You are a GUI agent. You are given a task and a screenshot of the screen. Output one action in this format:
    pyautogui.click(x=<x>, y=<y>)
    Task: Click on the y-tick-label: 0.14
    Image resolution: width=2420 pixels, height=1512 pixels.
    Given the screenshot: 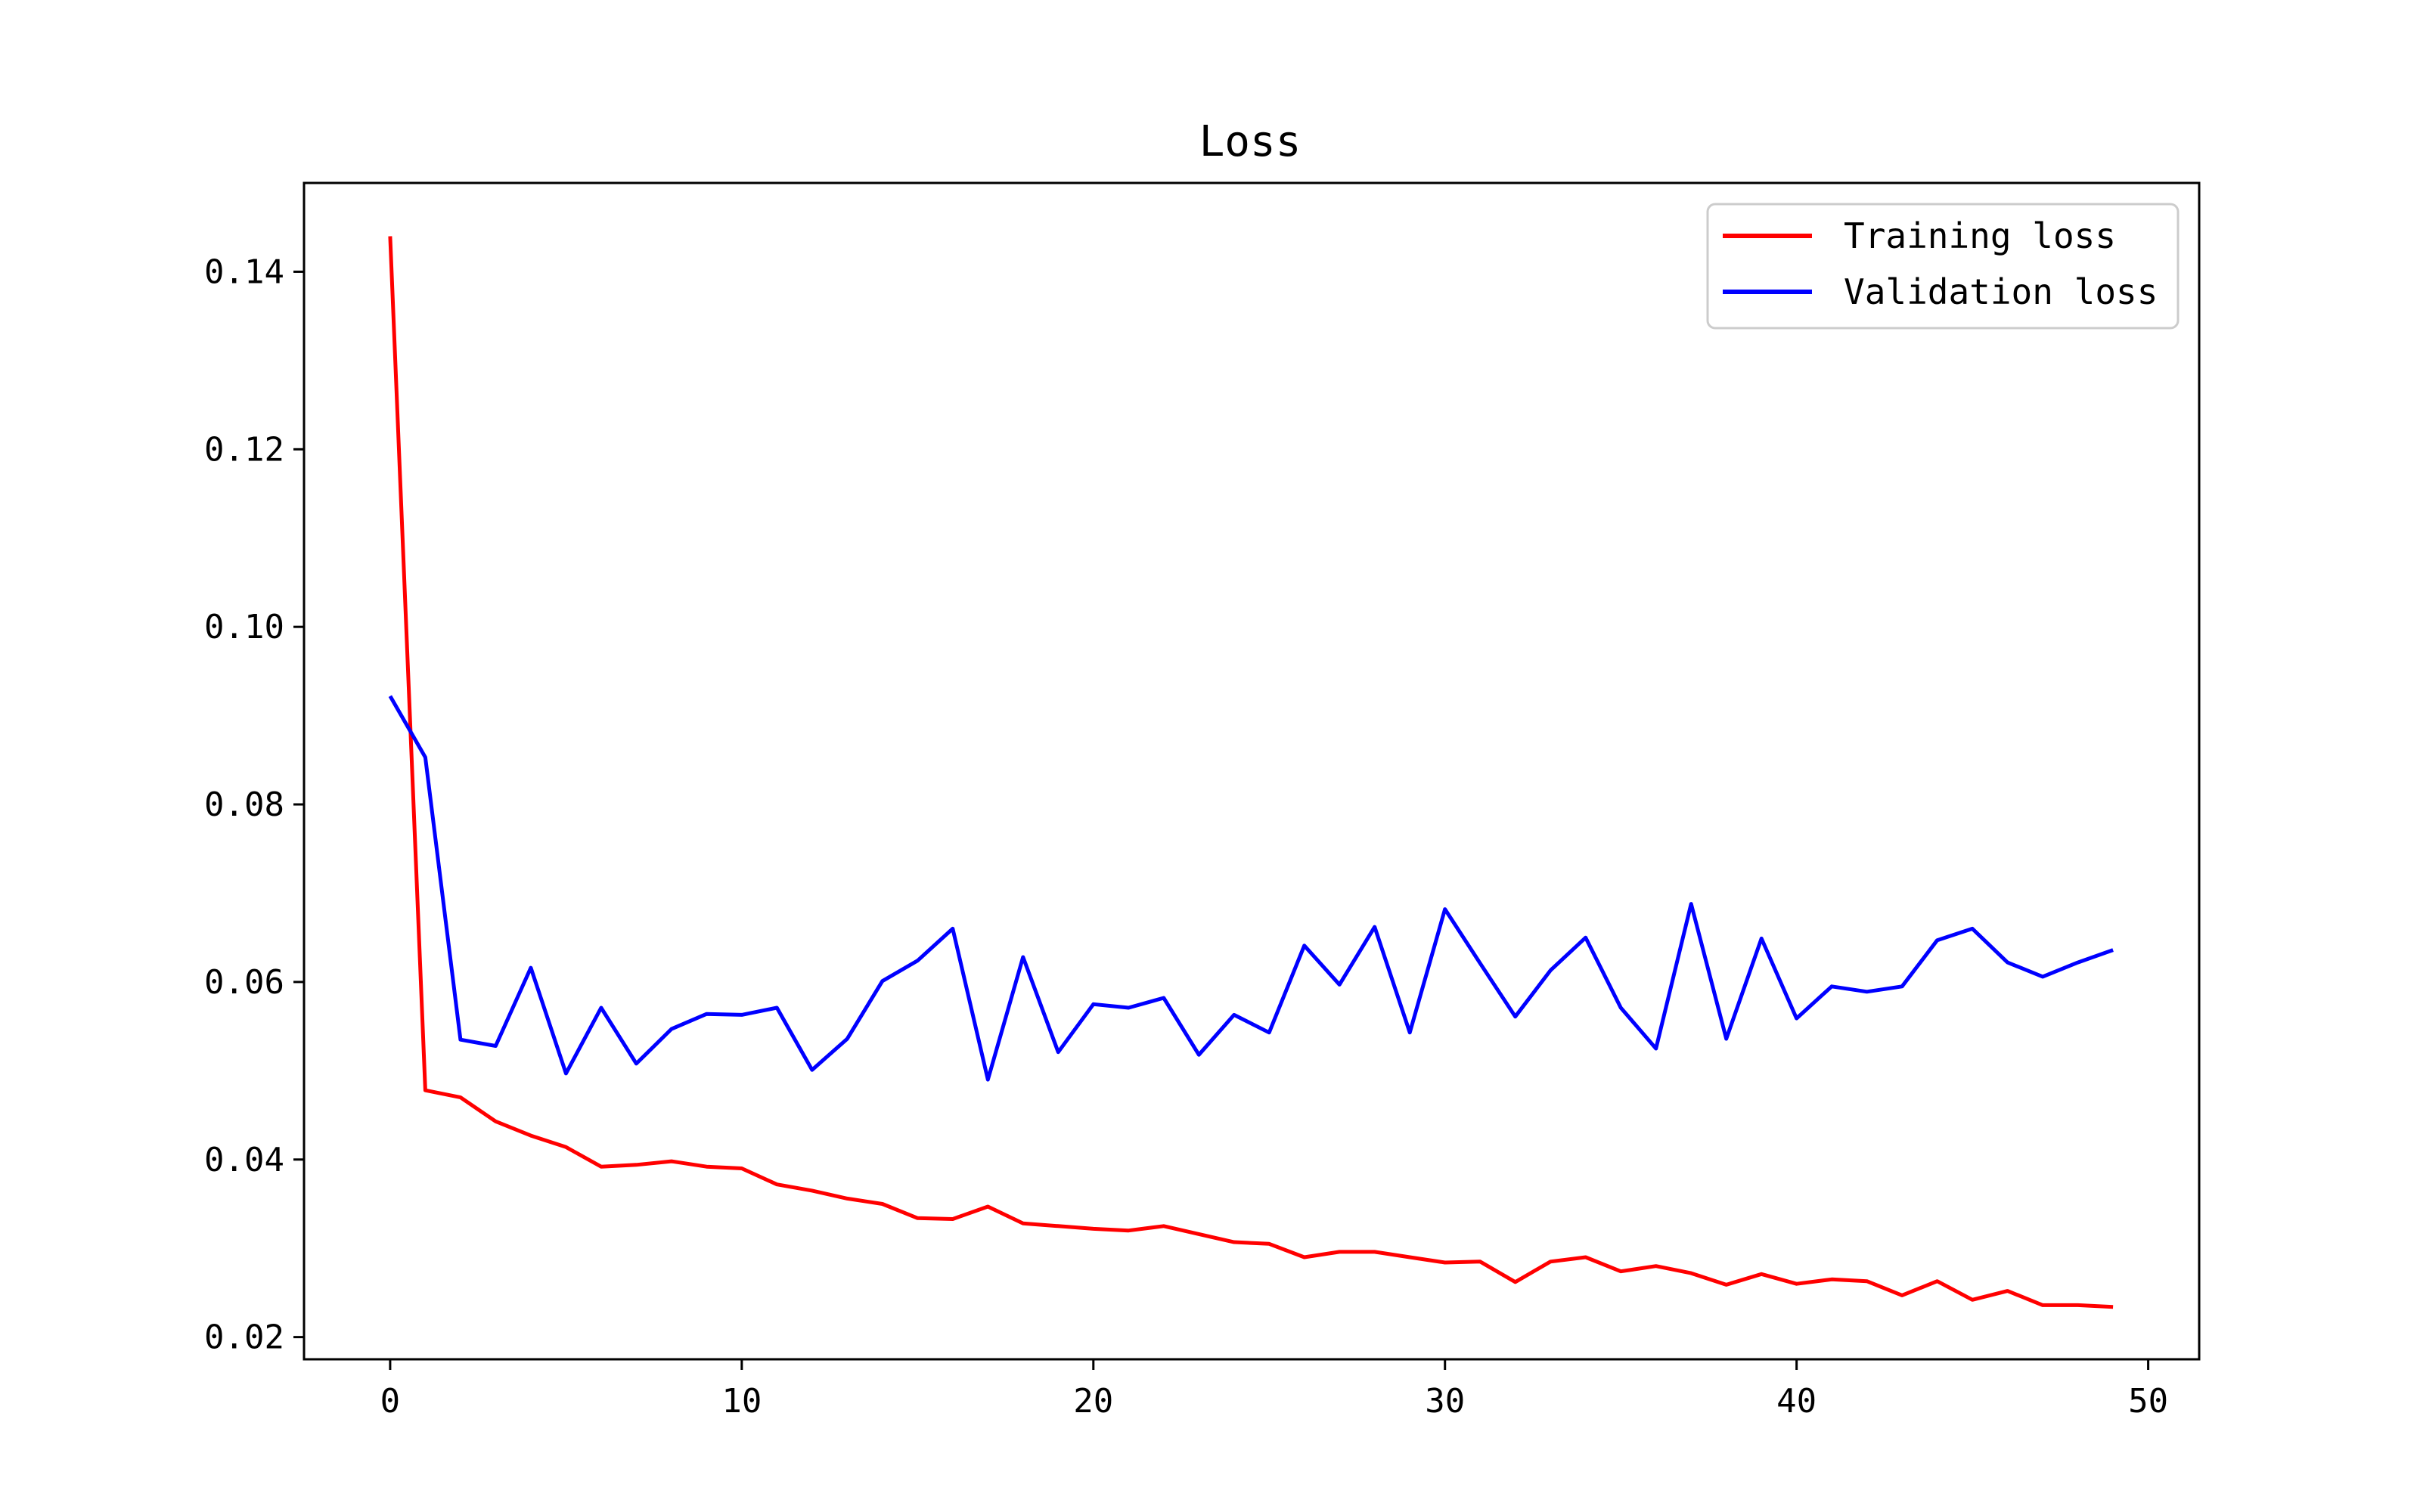 What is the action you would take?
    pyautogui.click(x=244, y=272)
    